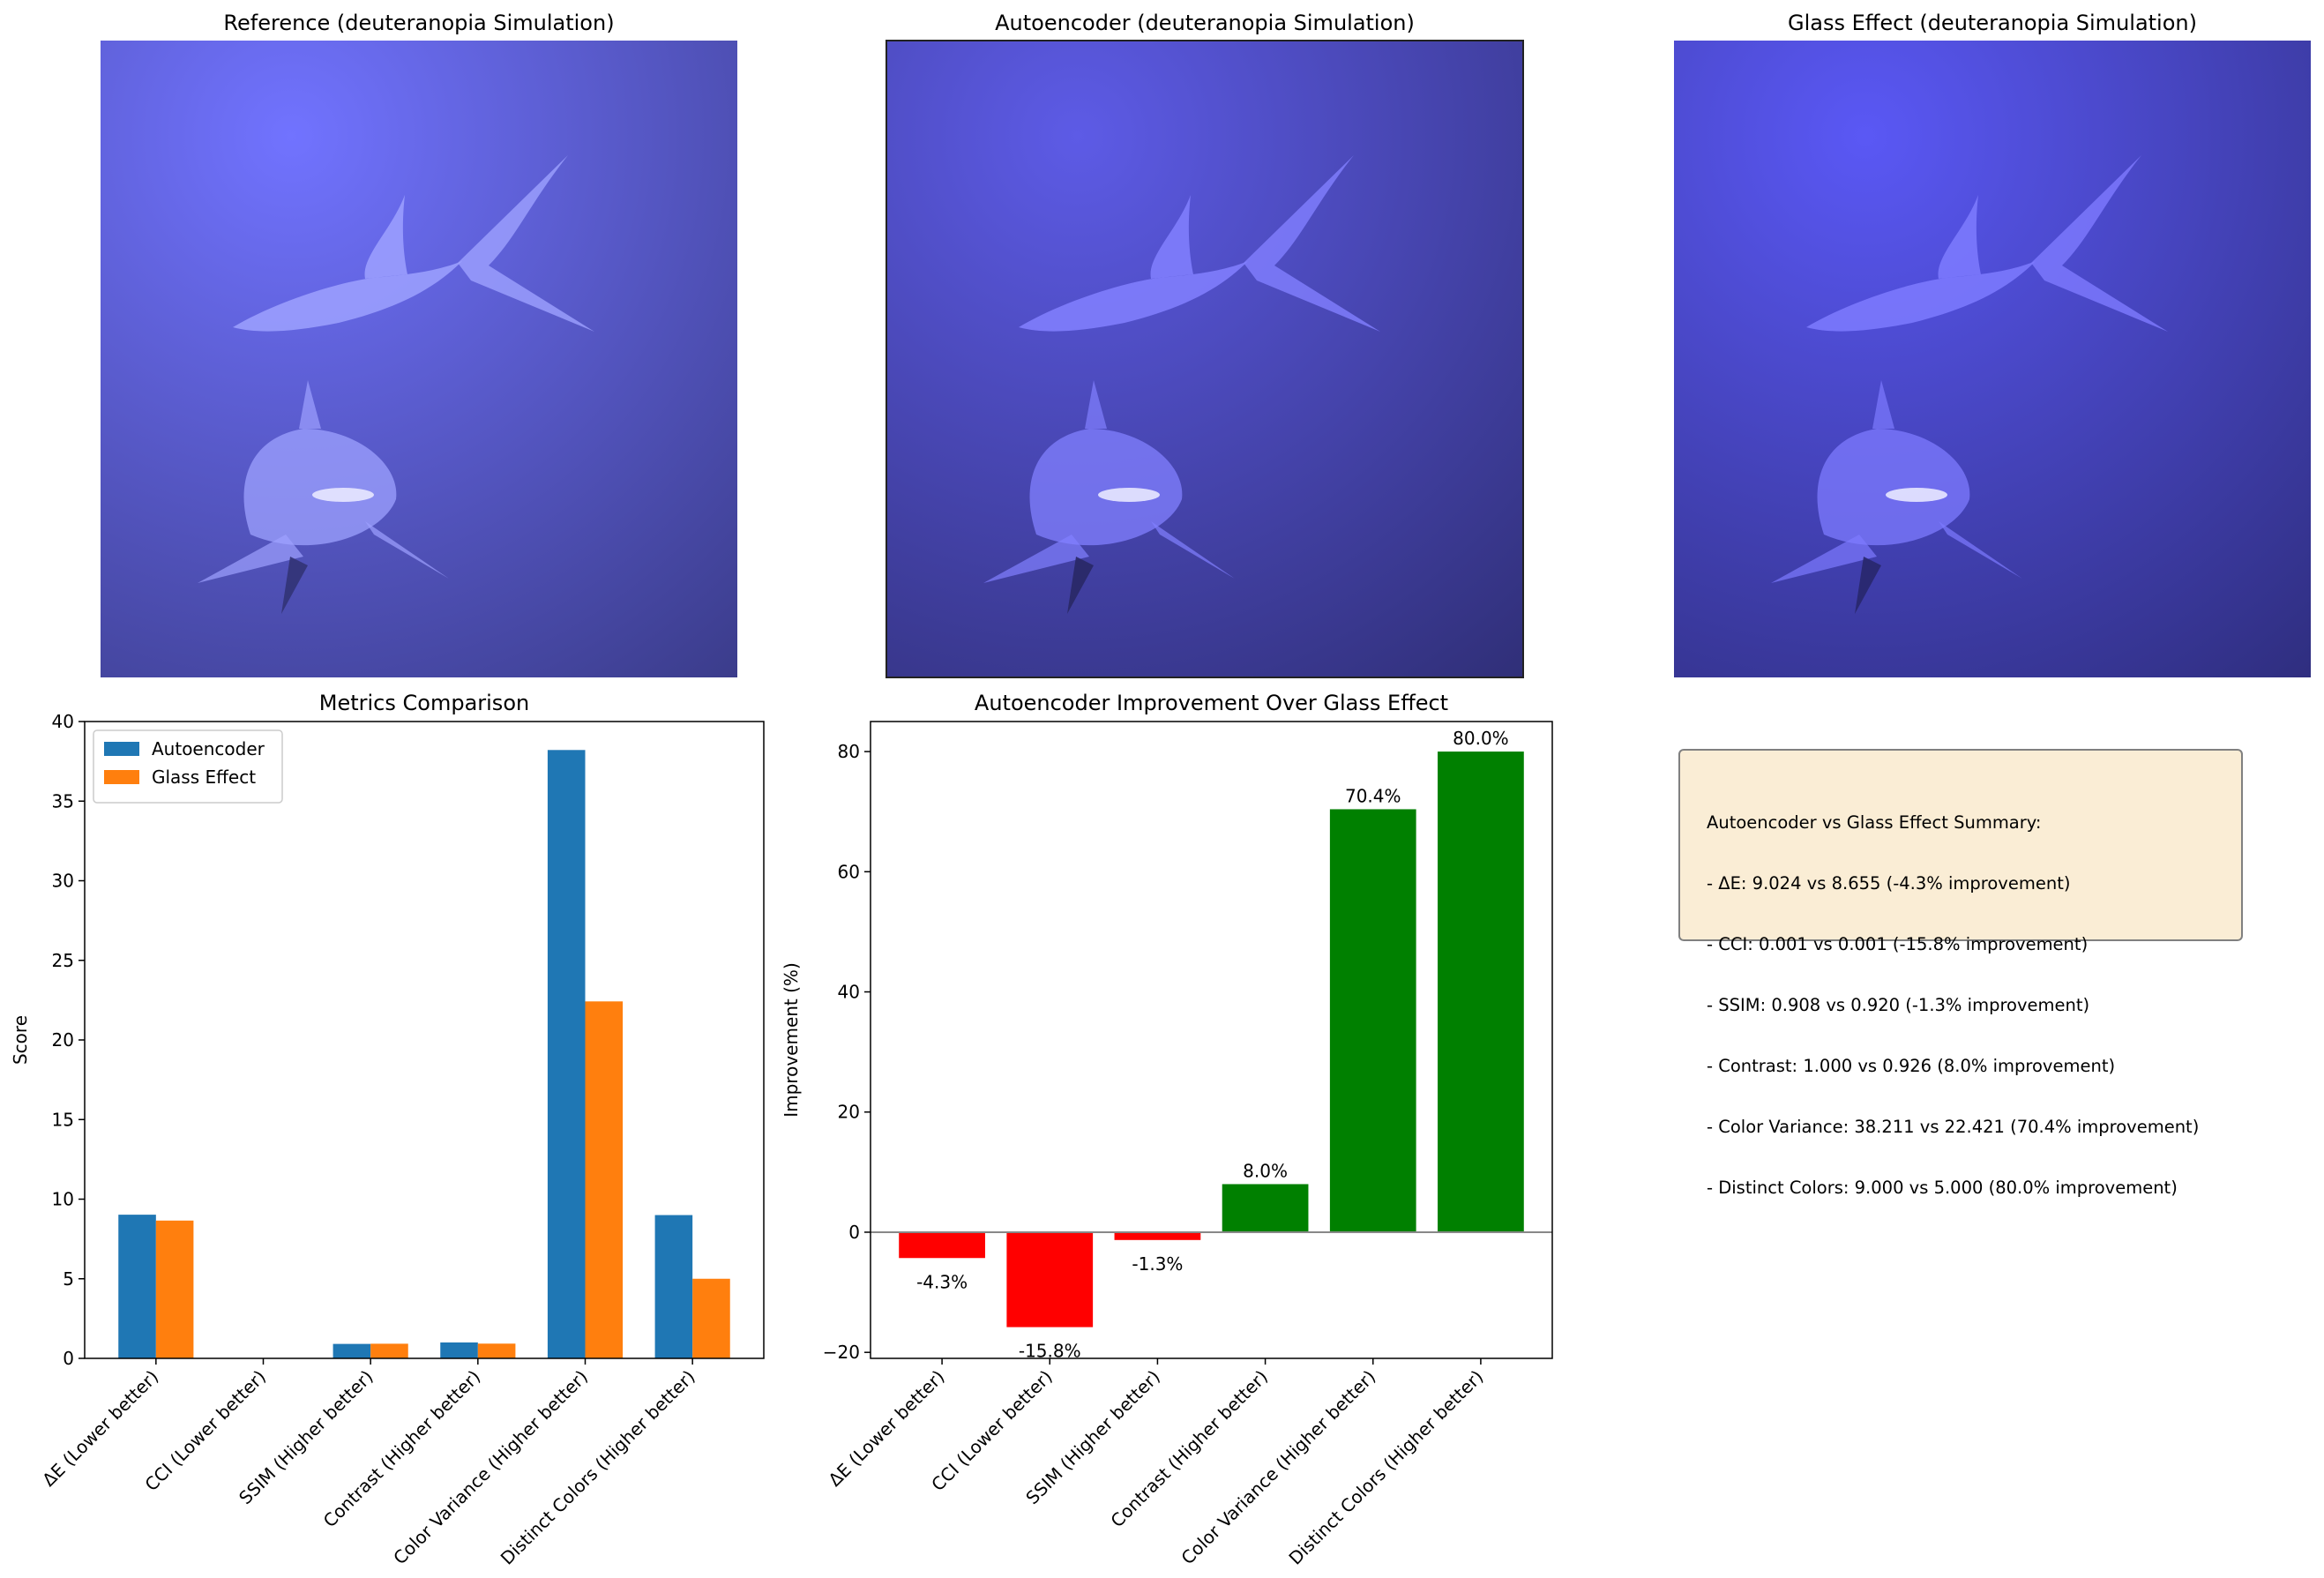 The width and height of the screenshot is (2324, 1578). I want to click on panel-title: Autoencoder (deuteranopia Simulation), so click(1205, 23).